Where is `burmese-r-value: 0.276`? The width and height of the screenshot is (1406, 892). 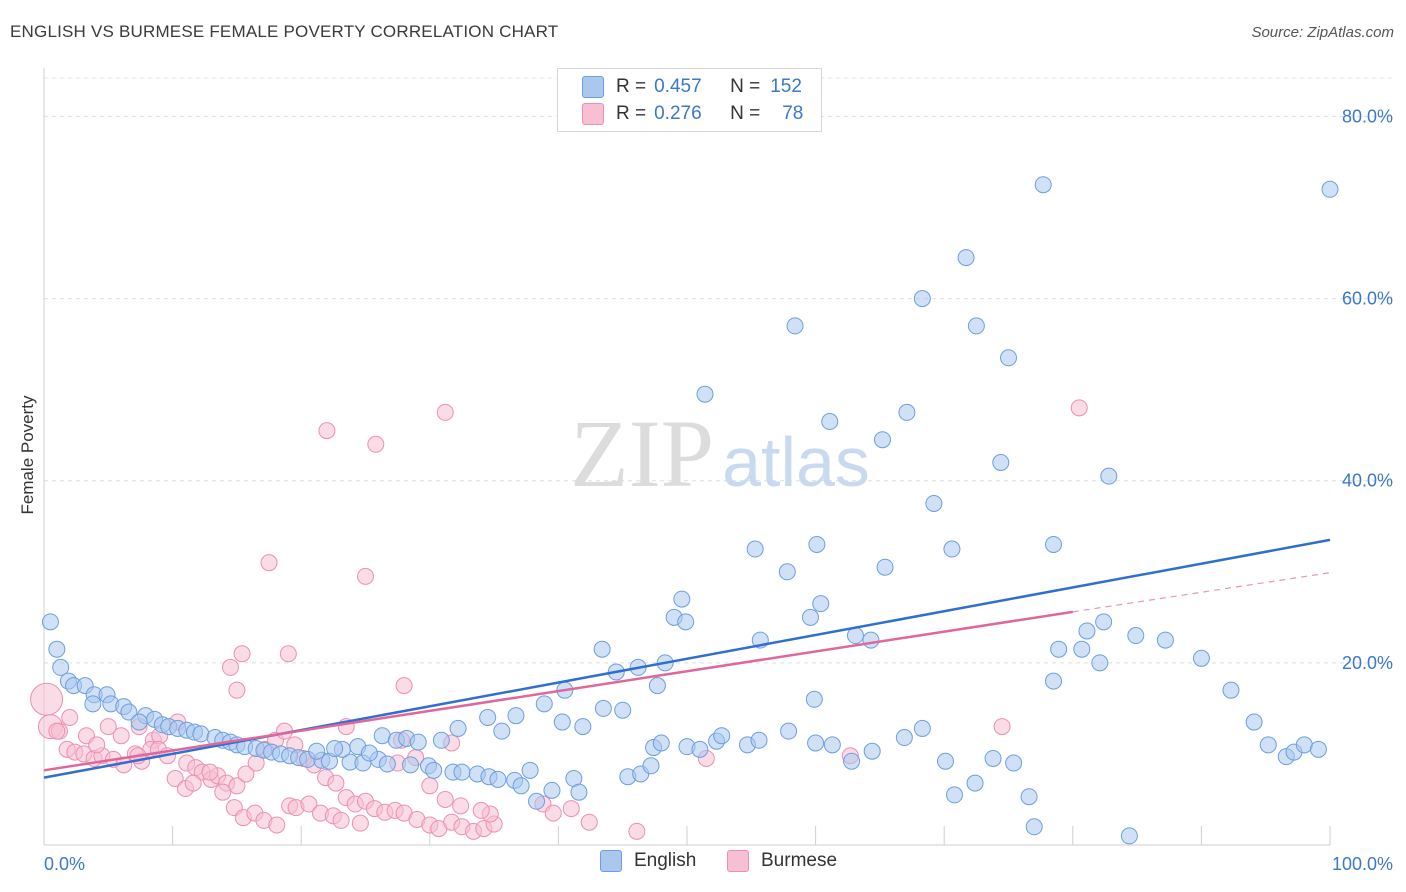
burmese-r-value: 0.276 is located at coordinates (678, 113).